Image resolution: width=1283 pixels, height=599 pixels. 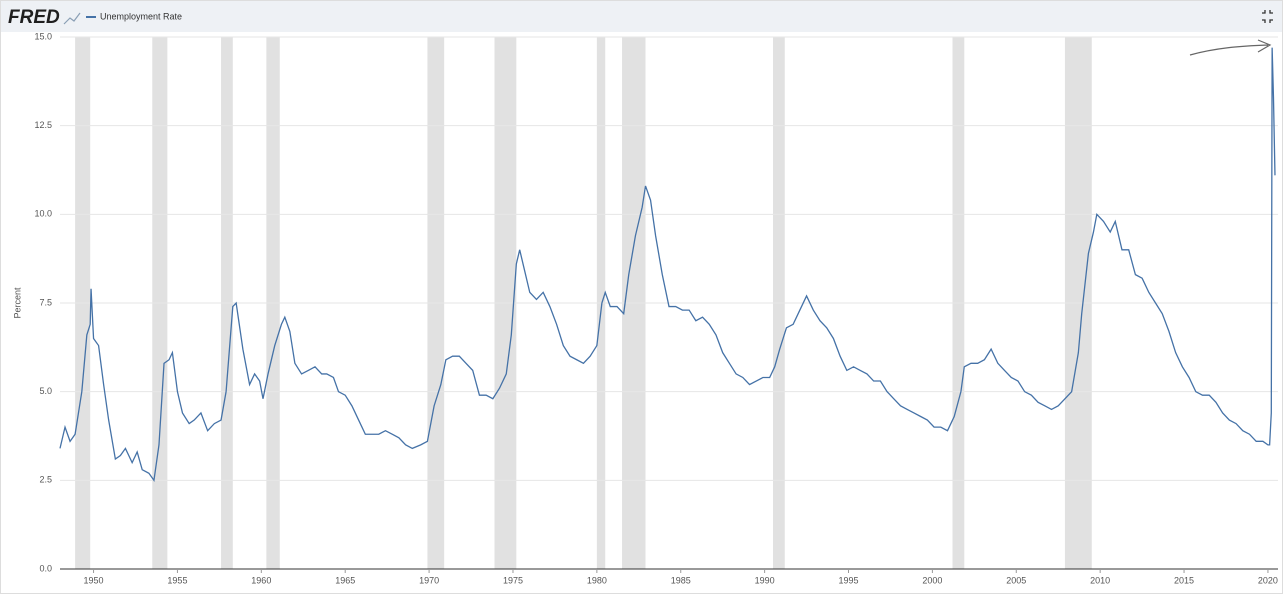 What do you see at coordinates (94, 580) in the screenshot?
I see `x-tick-label: 1950` at bounding box center [94, 580].